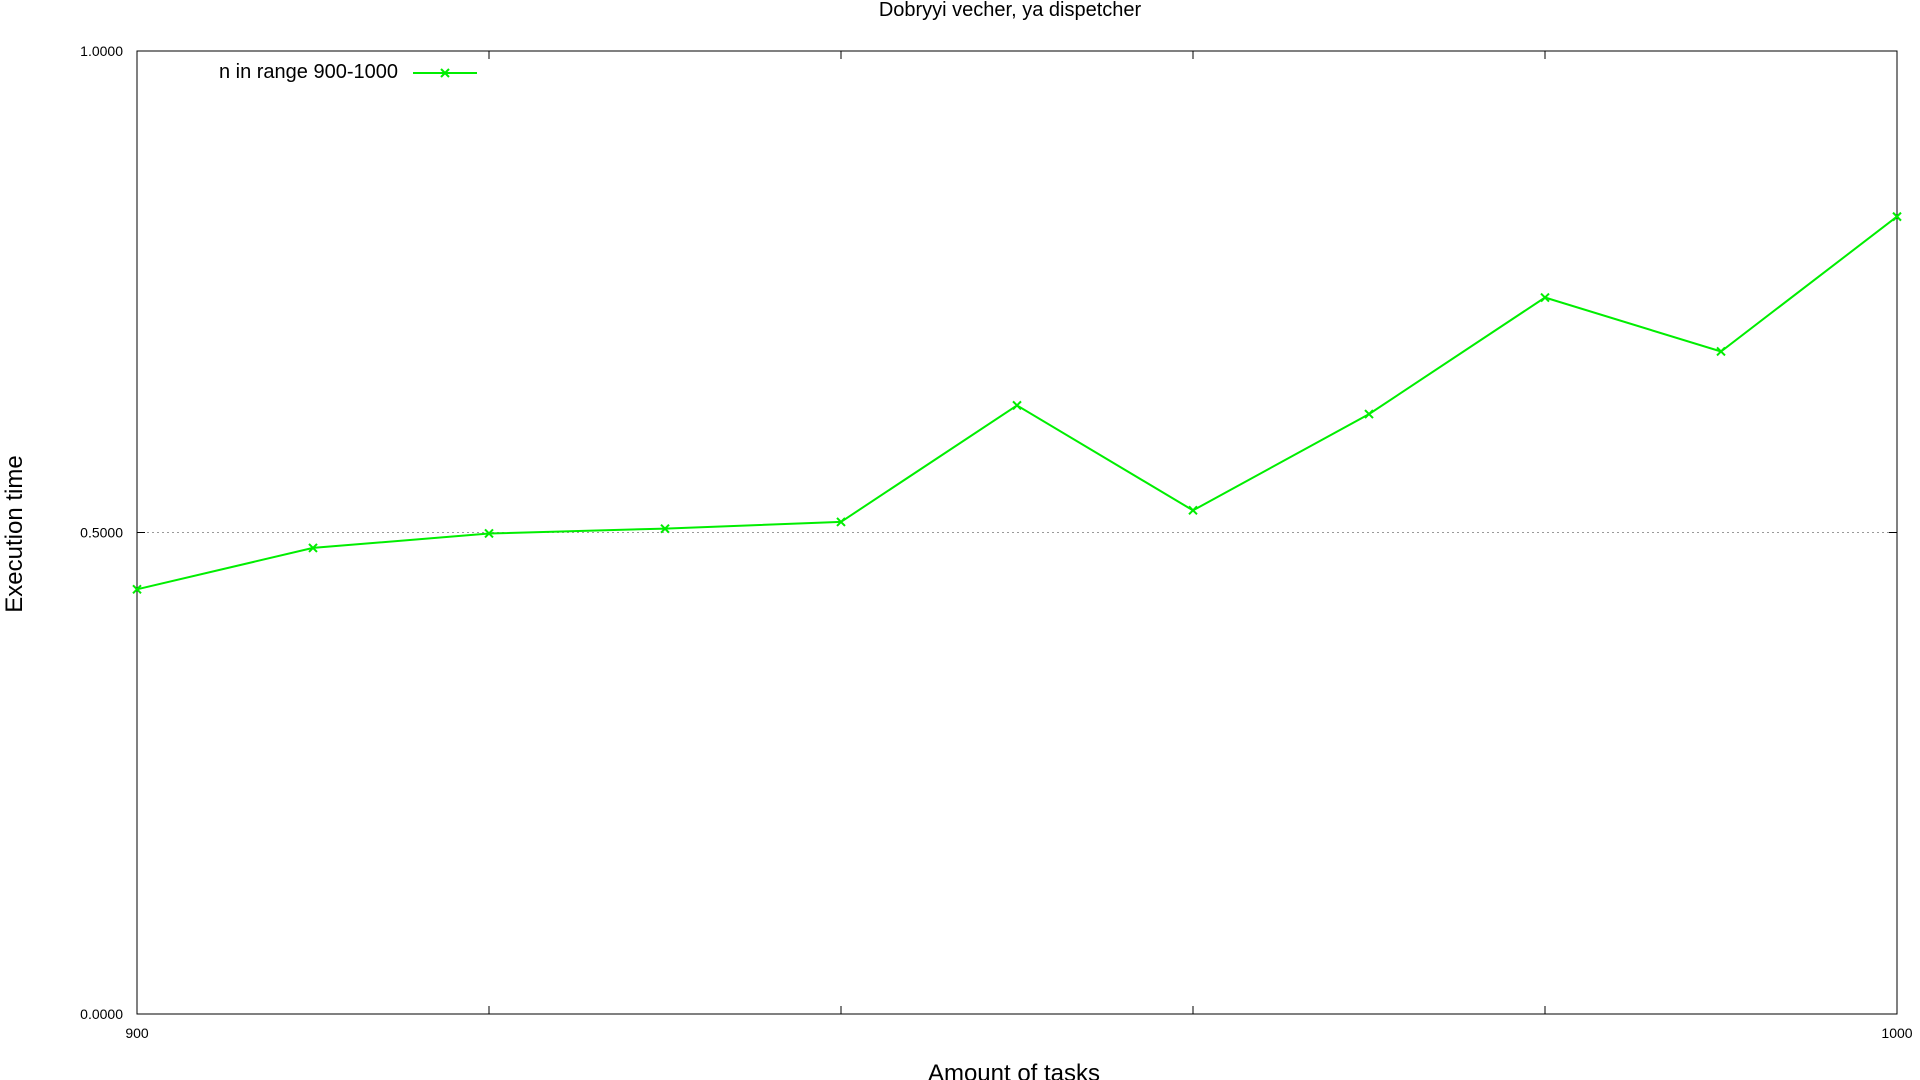 This screenshot has width=1920, height=1080. I want to click on y-tick-label: 0.5000, so click(101, 533).